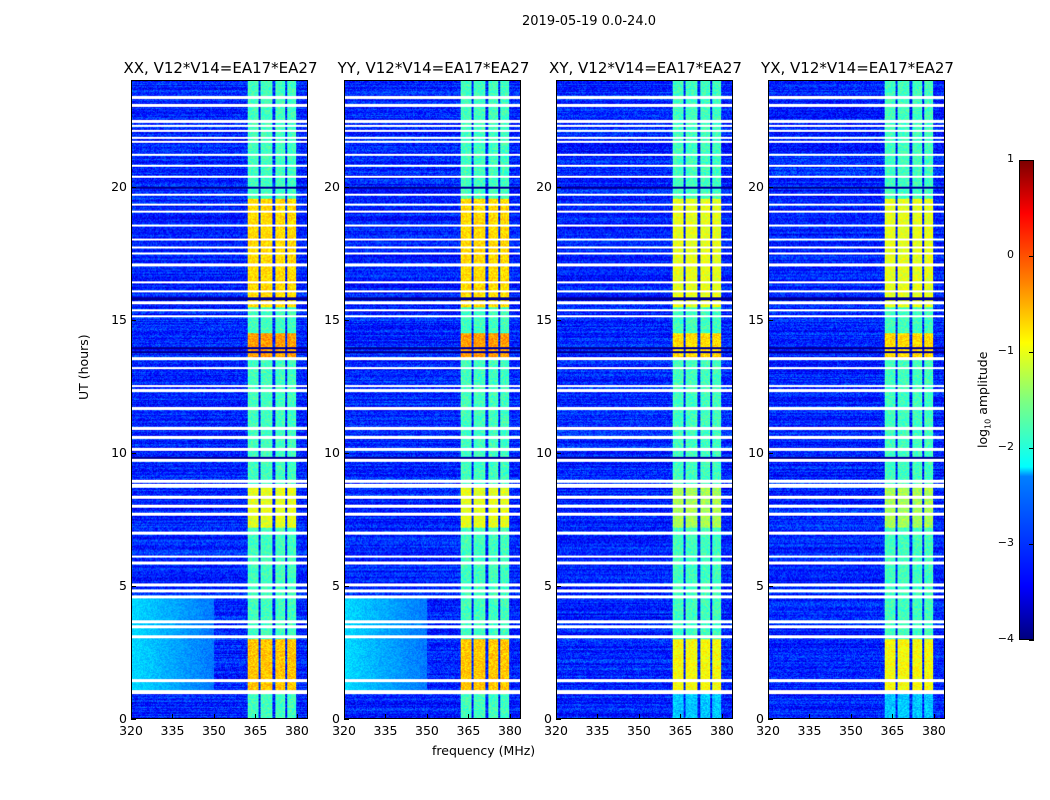 This screenshot has width=1050, height=800. What do you see at coordinates (83, 367) in the screenshot?
I see `y-axis-label: UT (hours)` at bounding box center [83, 367].